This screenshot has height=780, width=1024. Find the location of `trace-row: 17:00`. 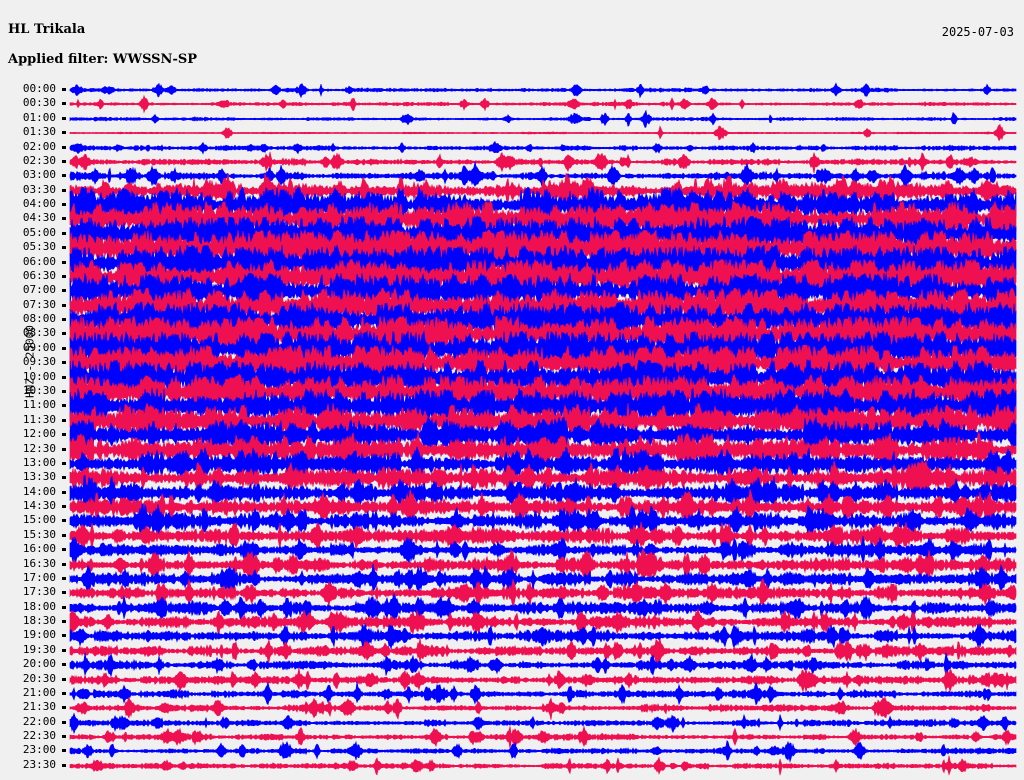

trace-row: 17:00 is located at coordinates (512, 578).